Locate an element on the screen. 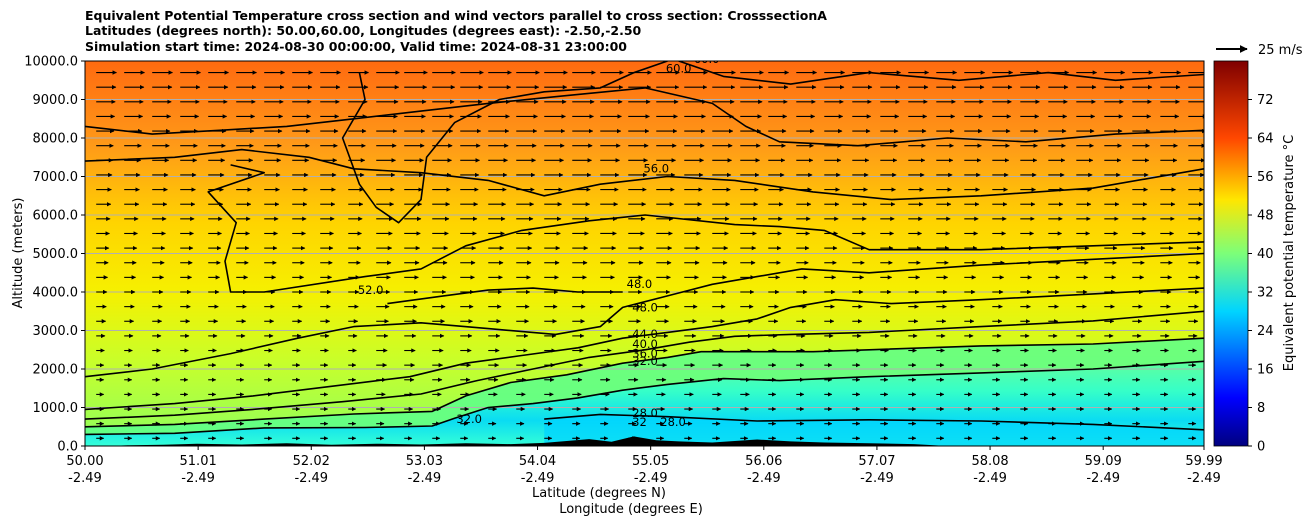 This screenshot has width=1308, height=526. x-tick-lat-3: 53.03 is located at coordinates (424, 461).